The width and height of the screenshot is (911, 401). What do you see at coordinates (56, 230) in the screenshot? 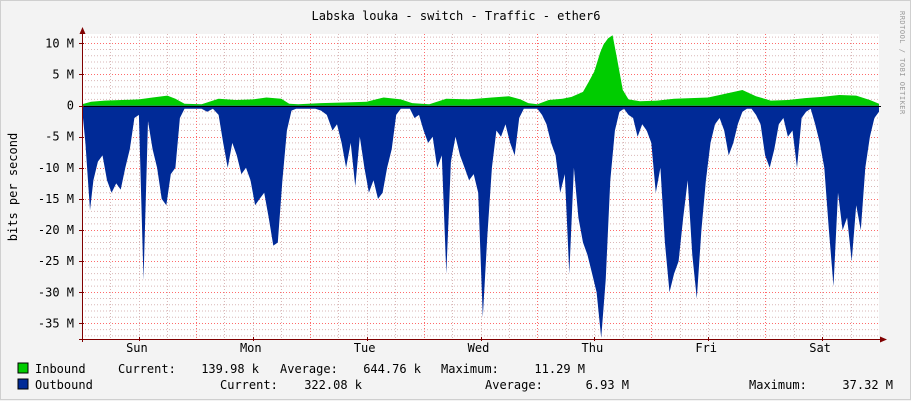
I see `y-tick-label: -20 M` at bounding box center [56, 230].